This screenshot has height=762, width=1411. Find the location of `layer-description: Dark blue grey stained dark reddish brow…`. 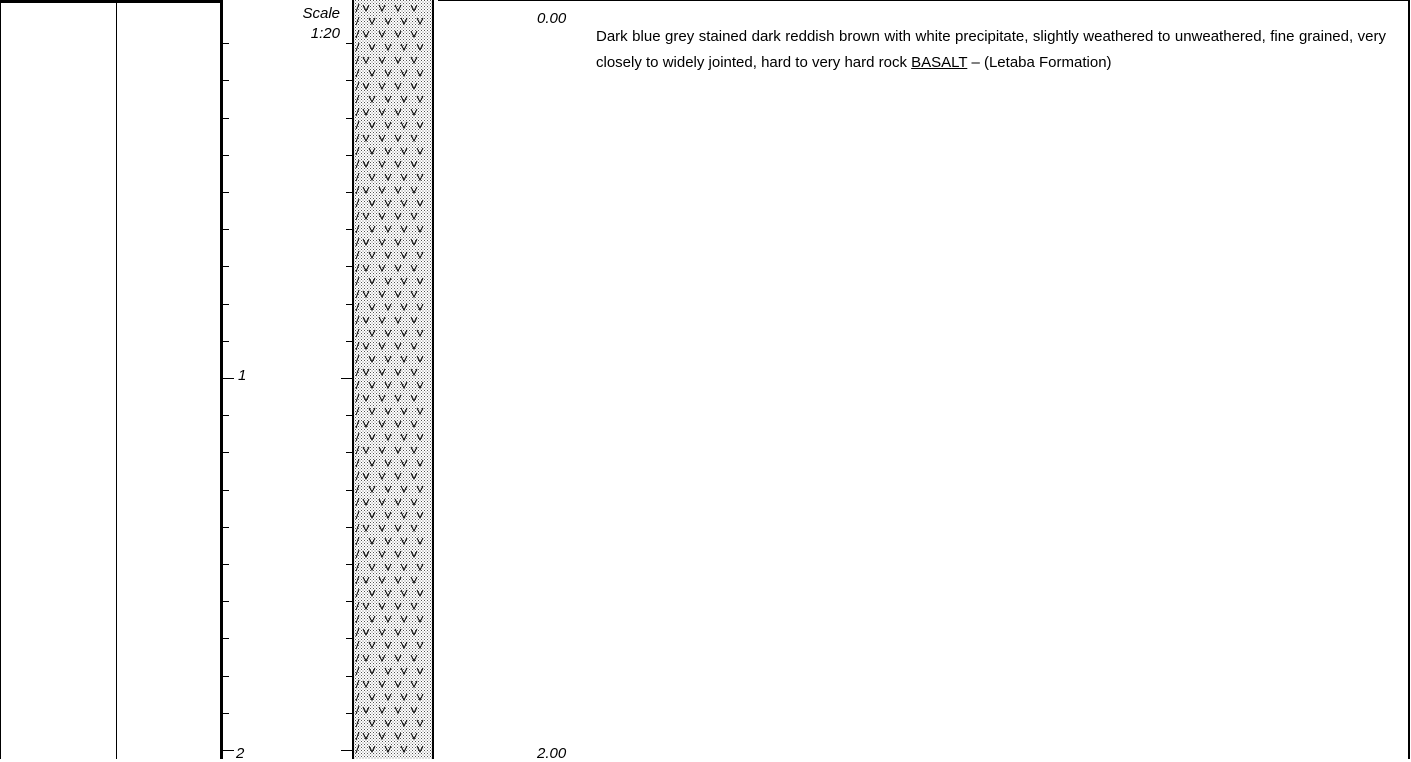

layer-description: Dark blue grey stained dark reddish brow… is located at coordinates (991, 50).